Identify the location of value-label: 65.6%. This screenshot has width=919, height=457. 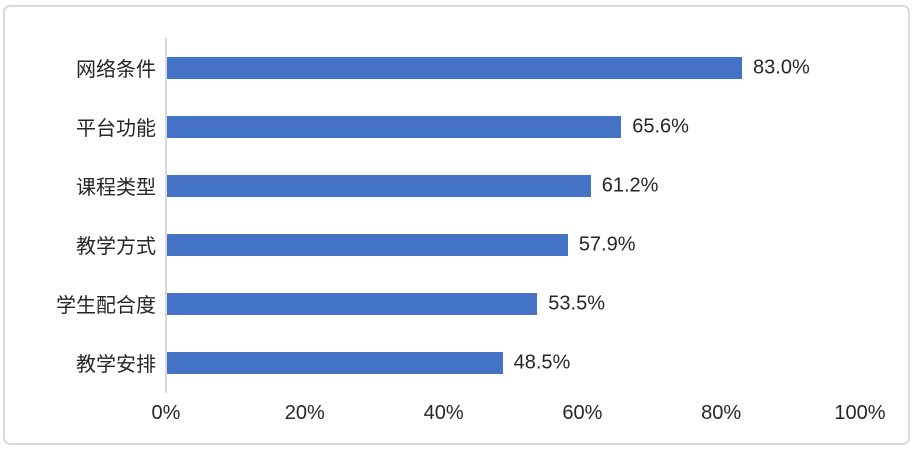
(660, 126).